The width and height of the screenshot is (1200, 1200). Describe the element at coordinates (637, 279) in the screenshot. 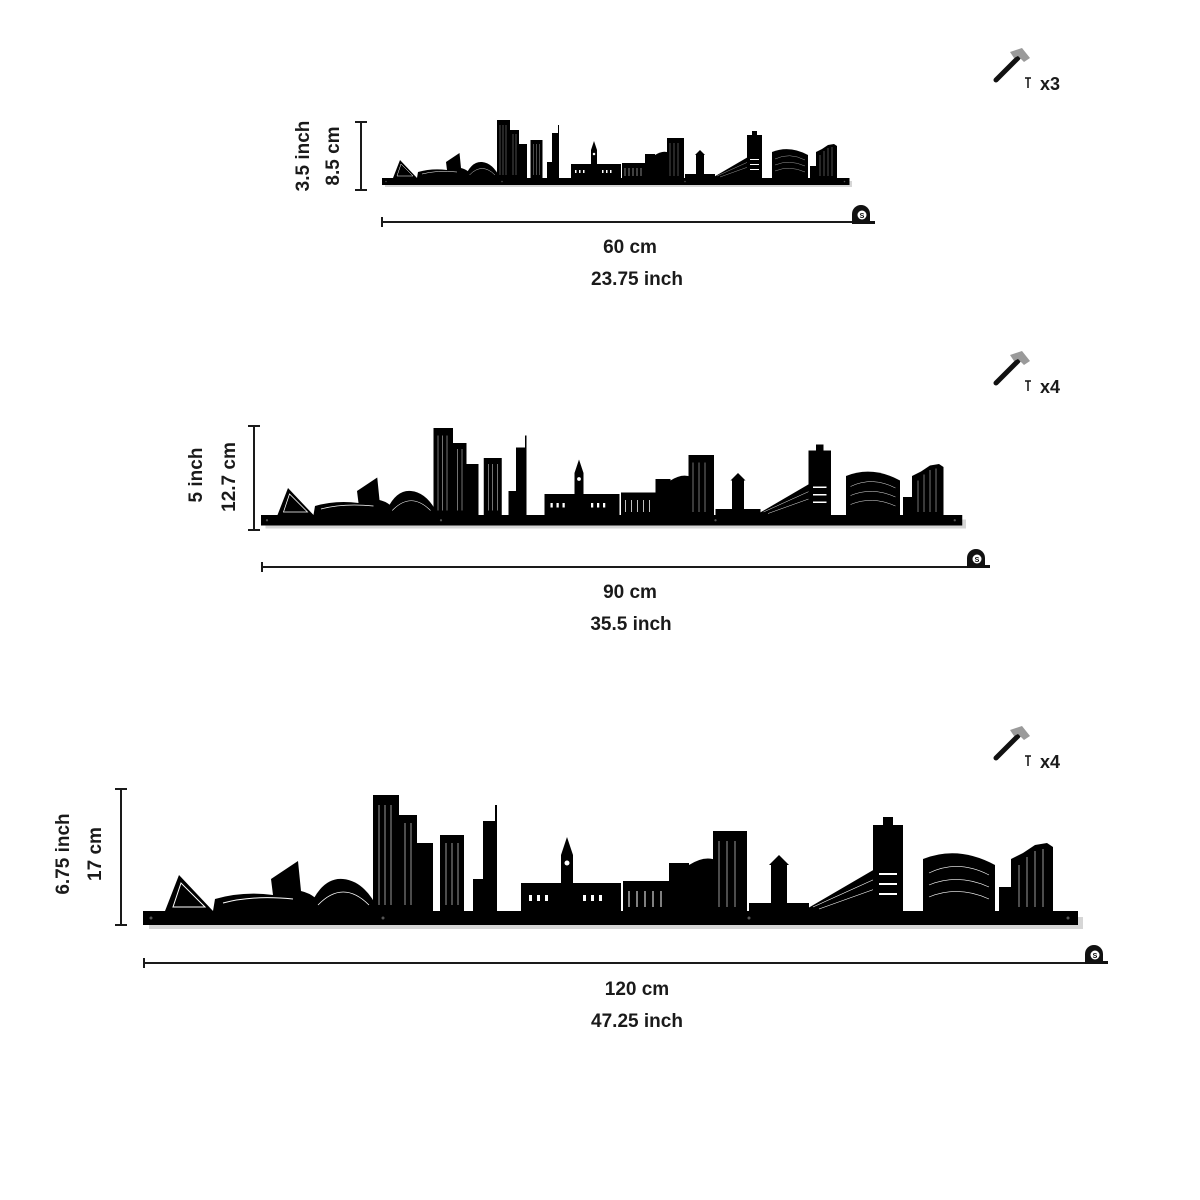

I see `width-inch-label: 23.75 inch` at that location.